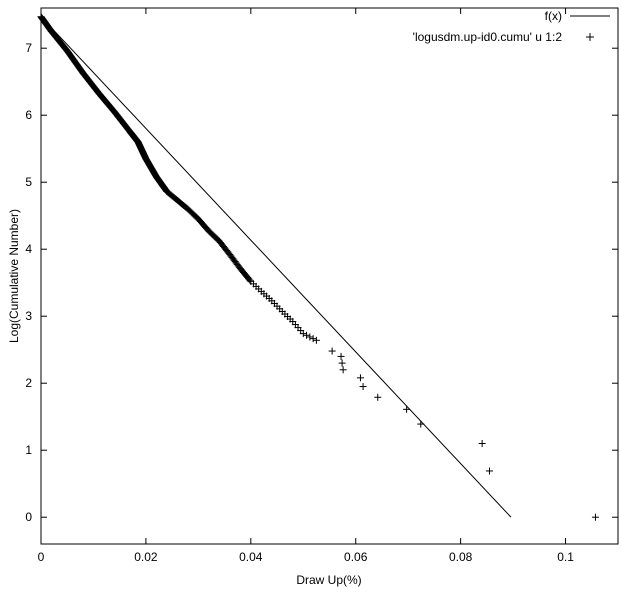 The width and height of the screenshot is (621, 596). I want to click on x-tick-label: 0, so click(41, 557).